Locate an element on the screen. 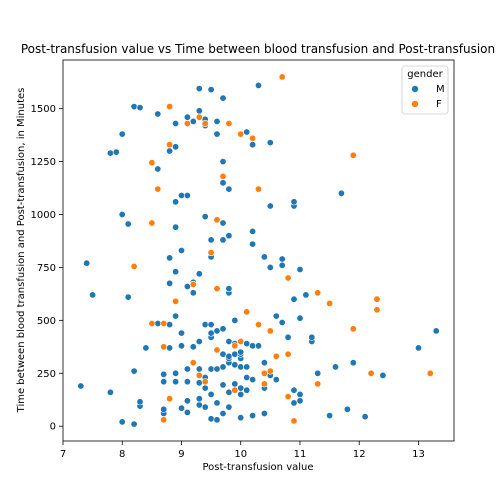 The width and height of the screenshot is (504, 504). y-tick-label: 1500 is located at coordinates (43, 109).